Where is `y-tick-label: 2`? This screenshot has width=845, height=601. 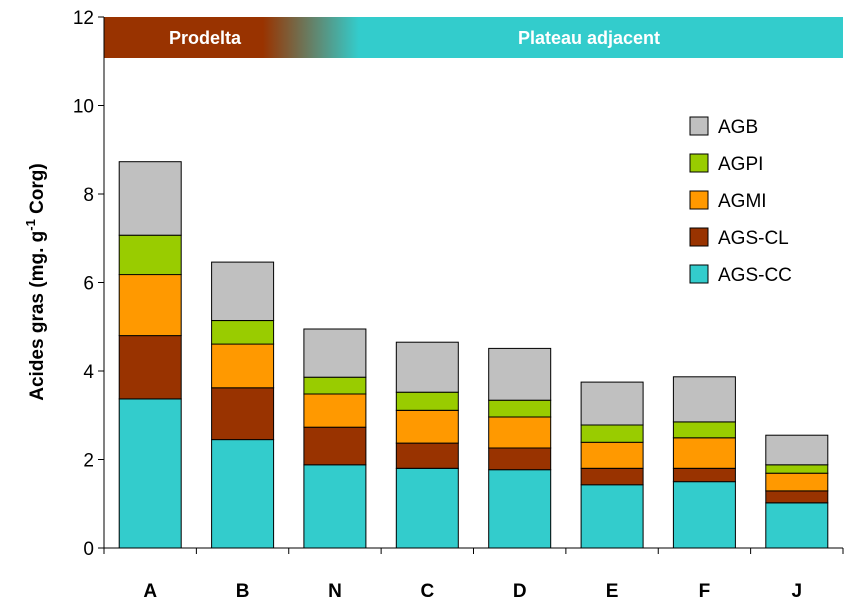
y-tick-label: 2 is located at coordinates (88, 461).